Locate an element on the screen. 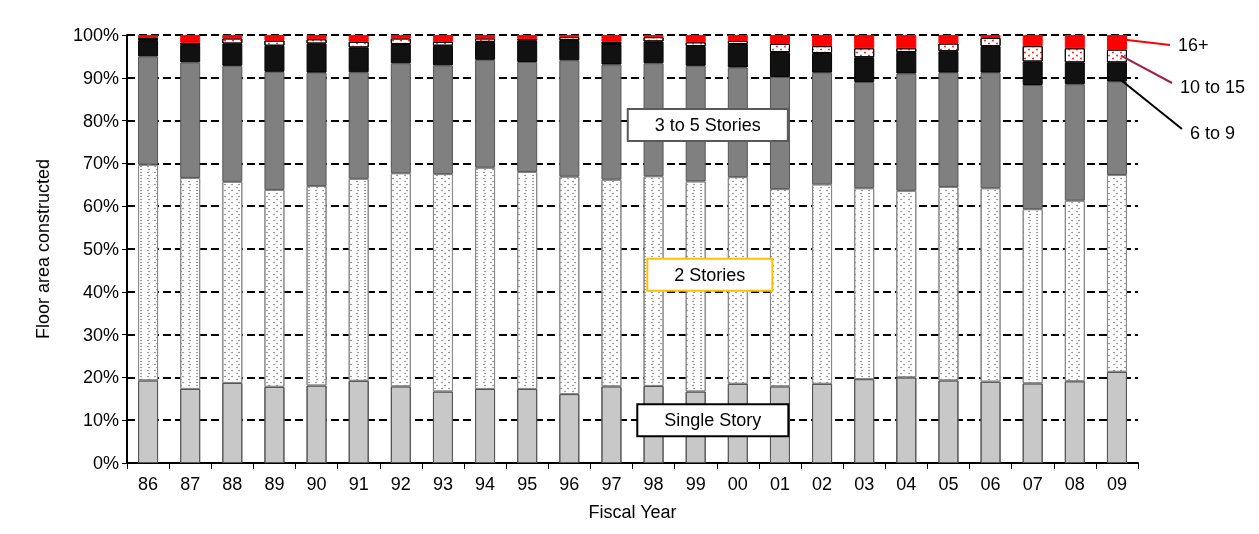 The width and height of the screenshot is (1259, 534). x-tick-label: 87 is located at coordinates (190, 484).